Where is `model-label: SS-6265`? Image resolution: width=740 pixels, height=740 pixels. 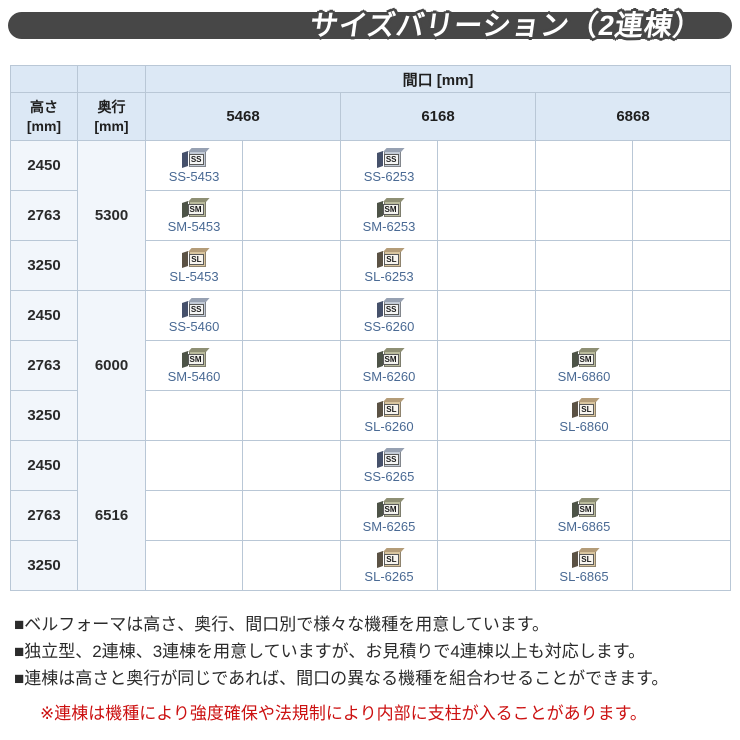
model-label: SS-6265 is located at coordinates (389, 476).